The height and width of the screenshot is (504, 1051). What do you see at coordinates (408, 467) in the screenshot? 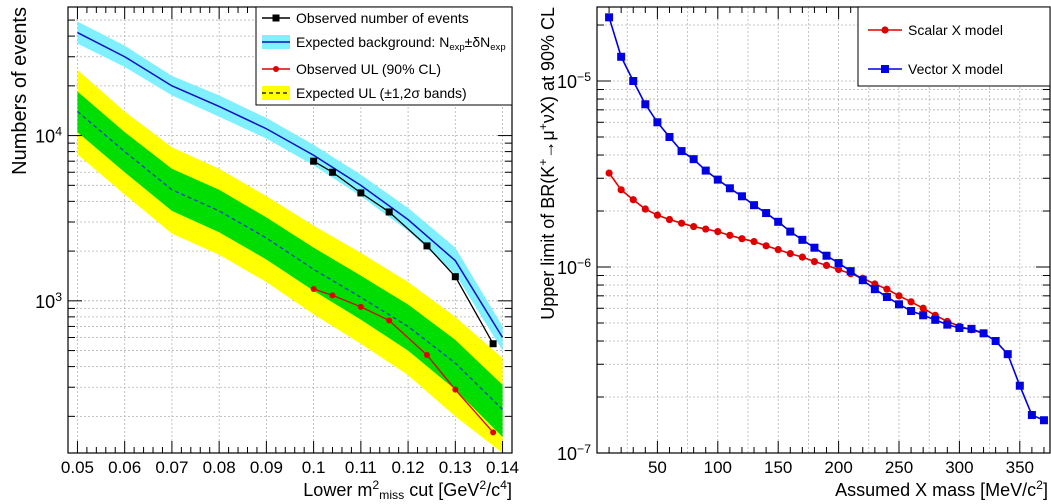
I see `x-tick-label: 0.12` at bounding box center [408, 467].